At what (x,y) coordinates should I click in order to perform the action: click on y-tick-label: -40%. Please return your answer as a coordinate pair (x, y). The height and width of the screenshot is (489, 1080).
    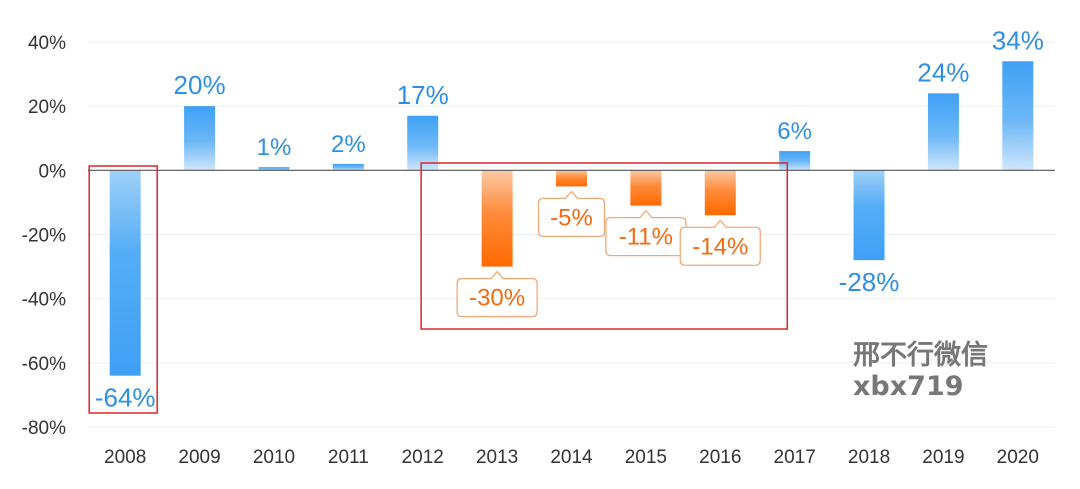
    Looking at the image, I should click on (44, 300).